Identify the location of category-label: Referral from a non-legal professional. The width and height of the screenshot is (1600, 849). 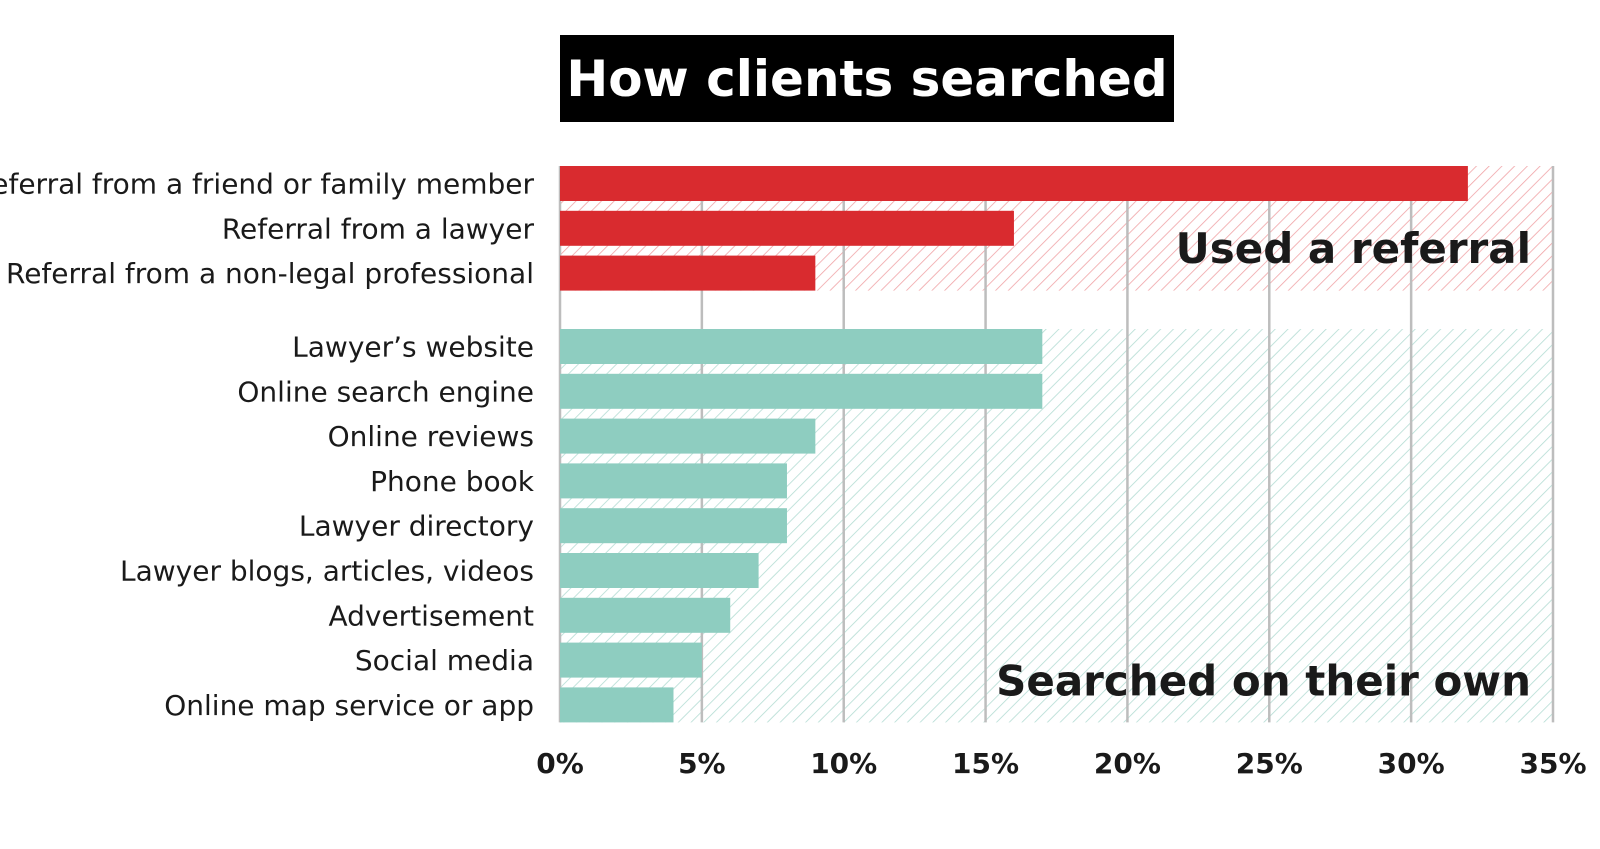
(270, 273).